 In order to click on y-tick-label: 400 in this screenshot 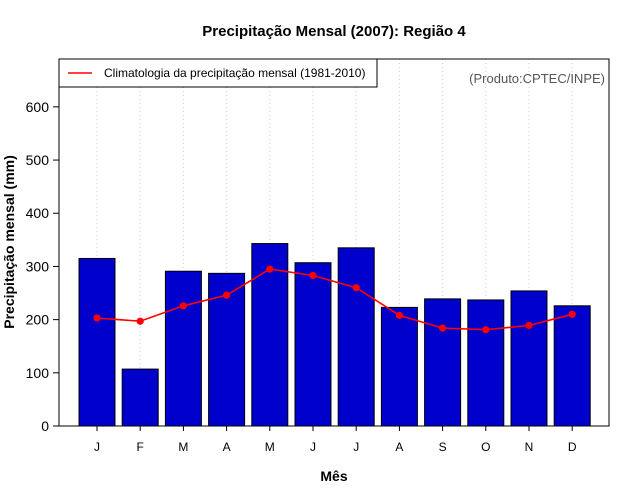, I will do `click(38, 213)`.